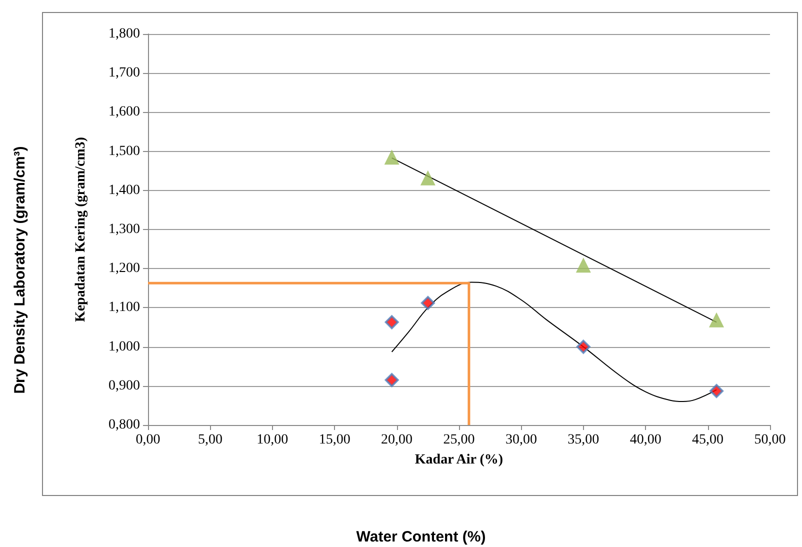 Image resolution: width=802 pixels, height=547 pixels. What do you see at coordinates (124, 346) in the screenshot?
I see `y-tick-label: 1,000` at bounding box center [124, 346].